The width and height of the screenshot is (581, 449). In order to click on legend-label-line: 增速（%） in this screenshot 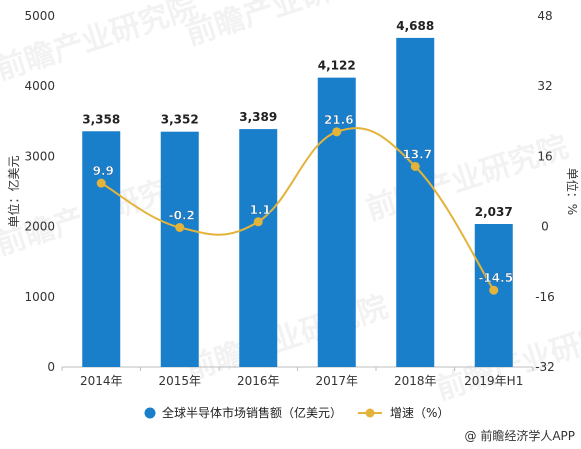, I will do `click(419, 413)`.